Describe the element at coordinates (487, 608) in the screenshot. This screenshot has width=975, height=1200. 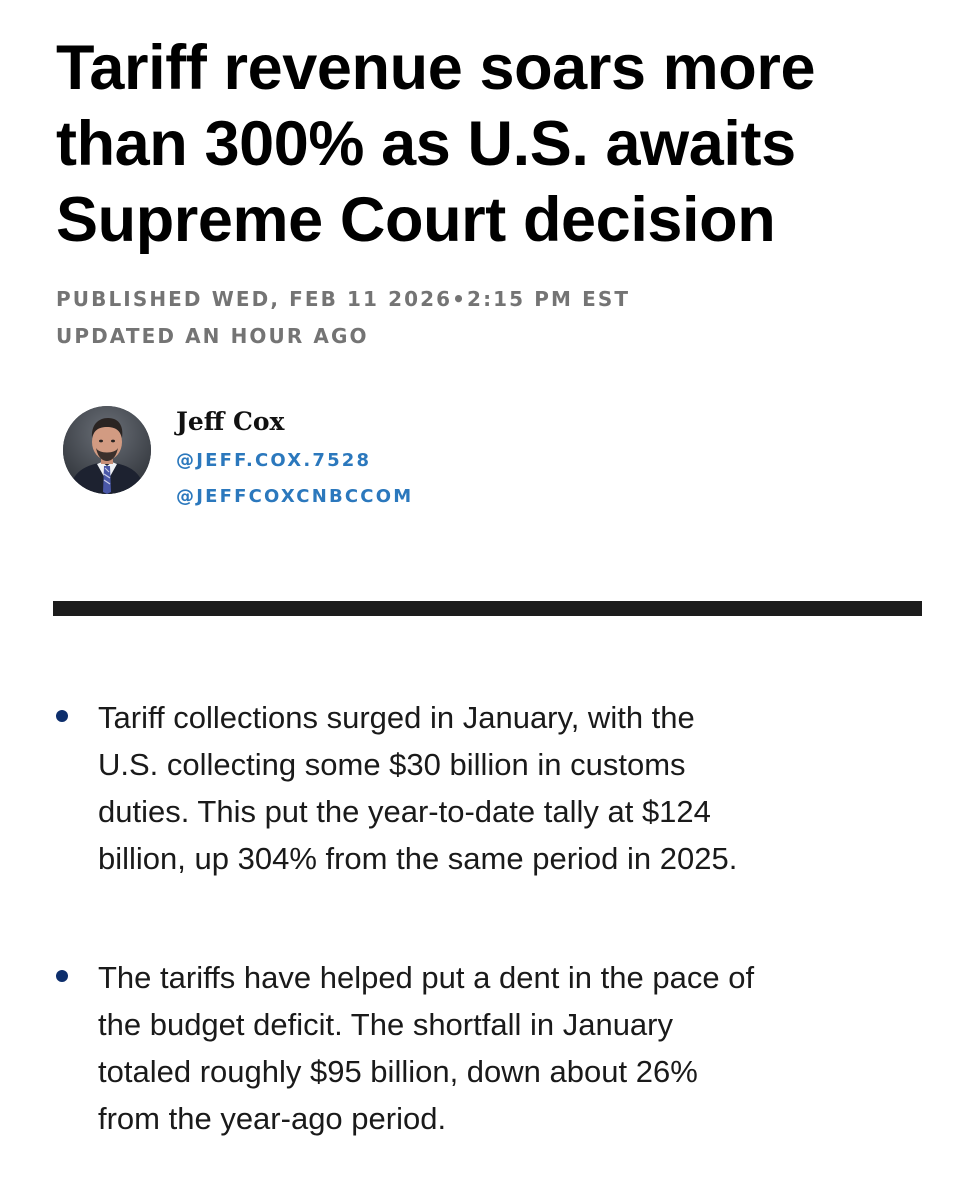
I see `section-divider` at that location.